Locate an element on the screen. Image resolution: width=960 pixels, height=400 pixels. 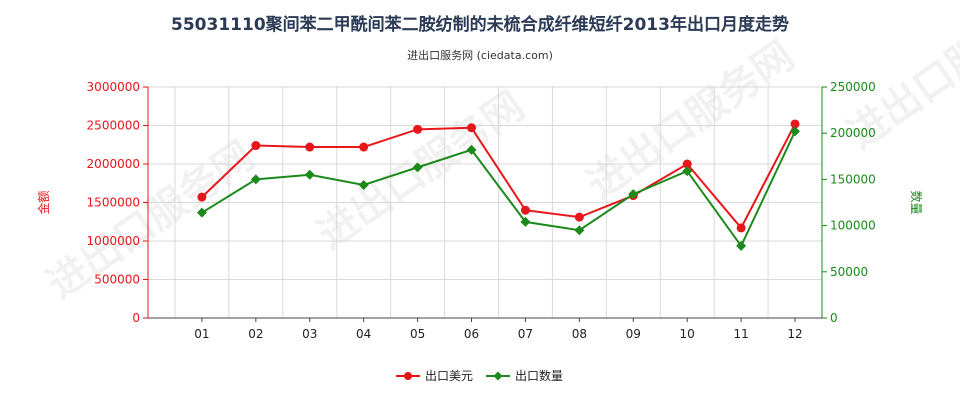
right-tick-label: 150000 is located at coordinates (853, 179).